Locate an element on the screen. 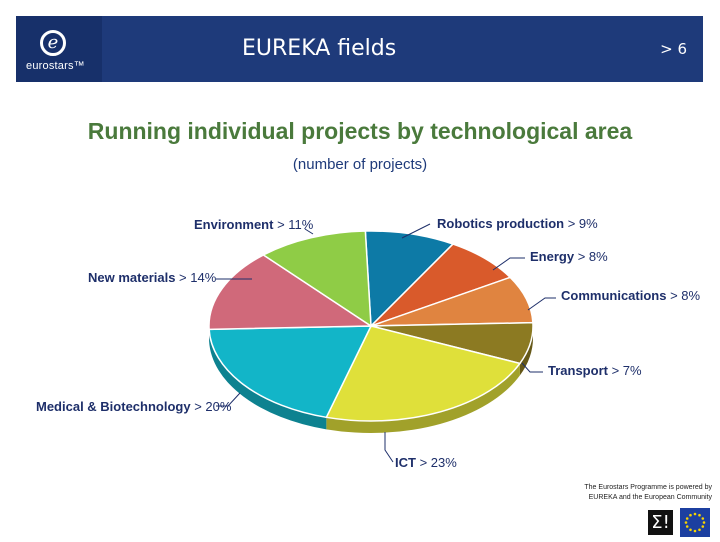 The height and width of the screenshot is (542, 720). pie-label-energy: Energy > 8% is located at coordinates (569, 256).